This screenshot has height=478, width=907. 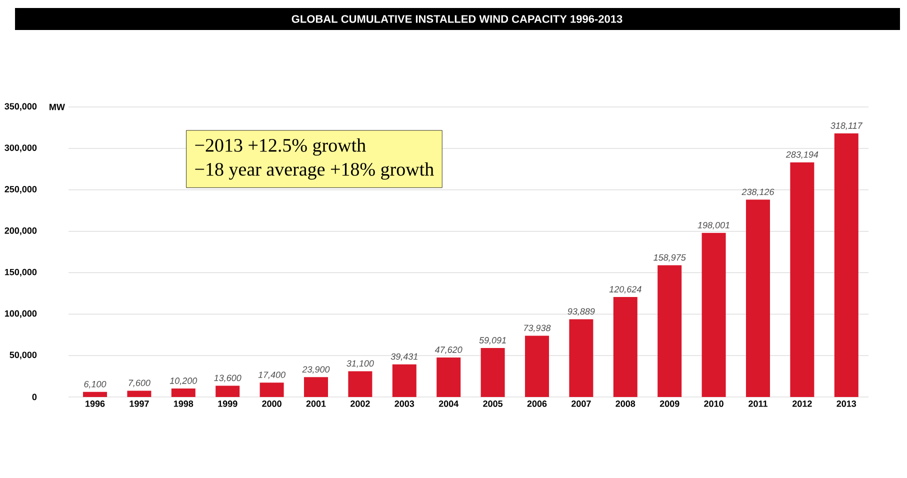 What do you see at coordinates (758, 192) in the screenshot?
I see `data-label: 238,126` at bounding box center [758, 192].